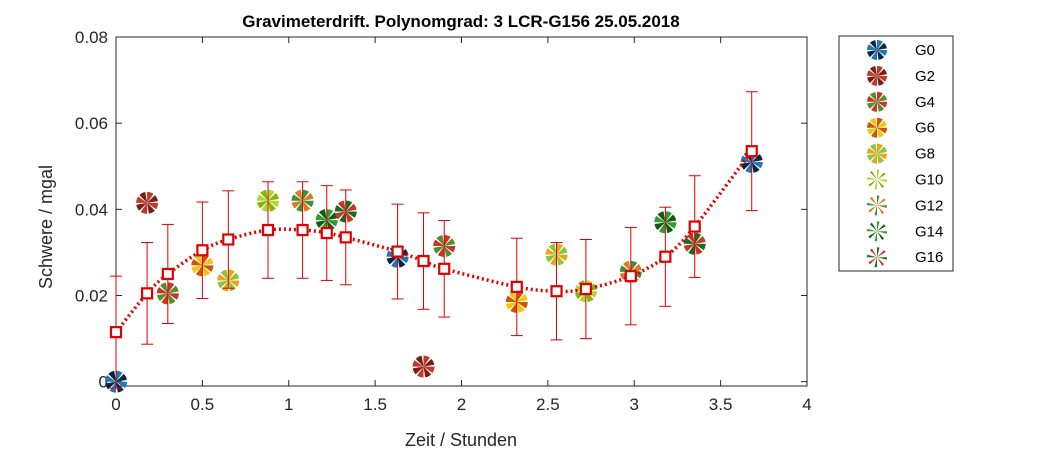 The image size is (1039, 455). What do you see at coordinates (461, 404) in the screenshot?
I see `x-tick-label: 2` at bounding box center [461, 404].